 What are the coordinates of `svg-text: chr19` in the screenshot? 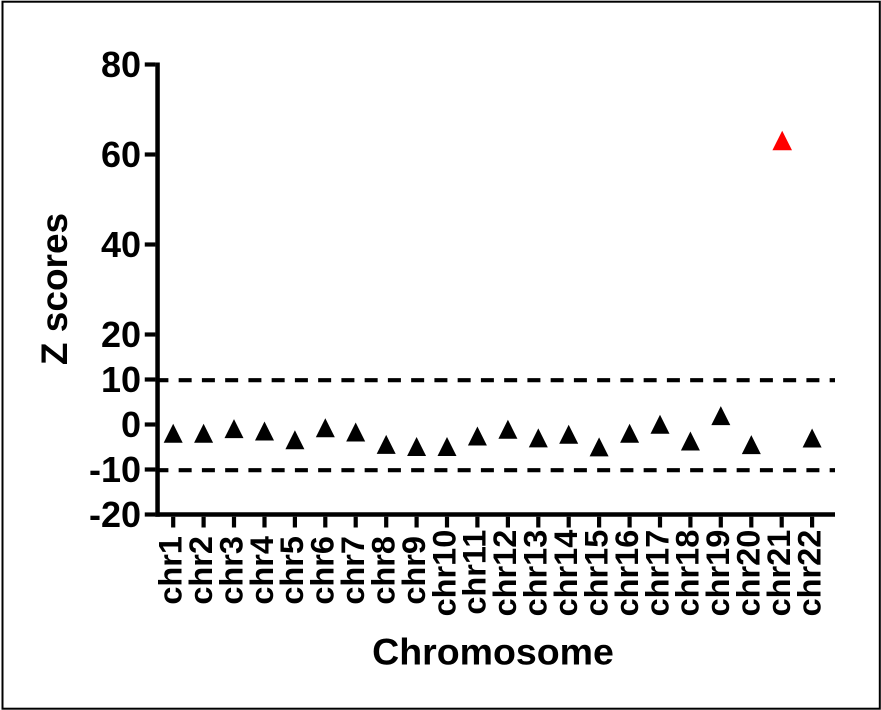 It's located at (718, 573).